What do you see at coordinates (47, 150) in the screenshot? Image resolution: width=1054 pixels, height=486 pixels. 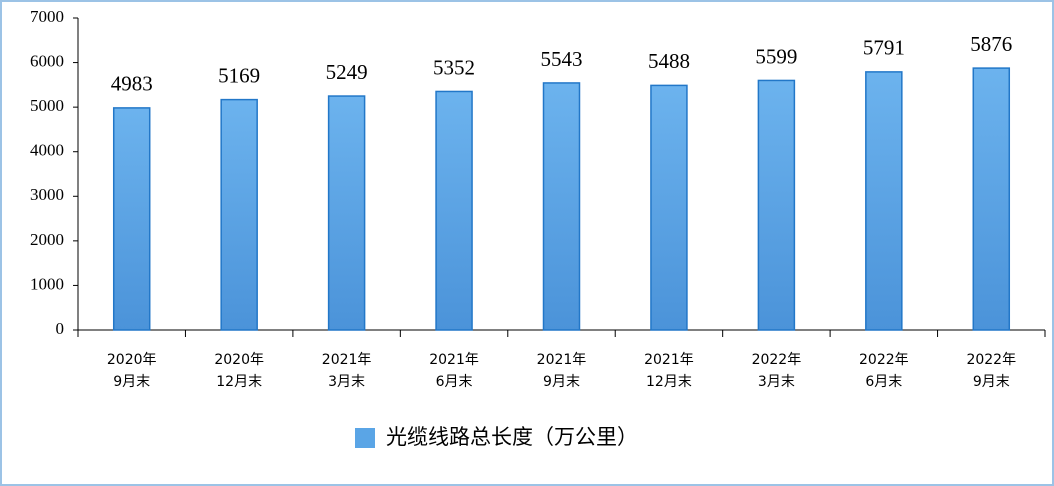 I see `y-tick-label: 4000` at bounding box center [47, 150].